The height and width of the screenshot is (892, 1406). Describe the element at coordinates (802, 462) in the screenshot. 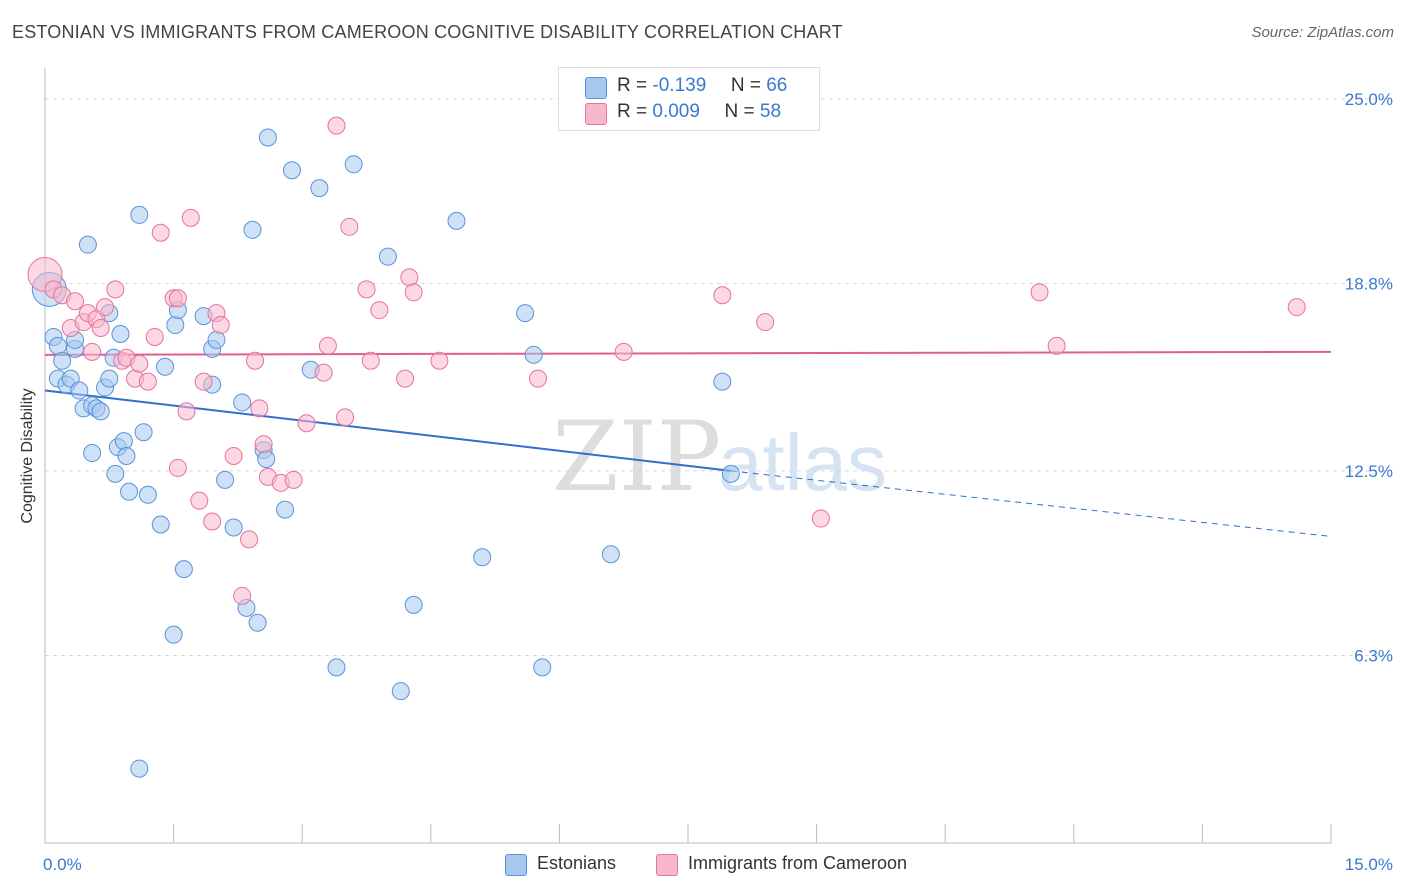

I see `watermark-atlas: atlas` at that location.